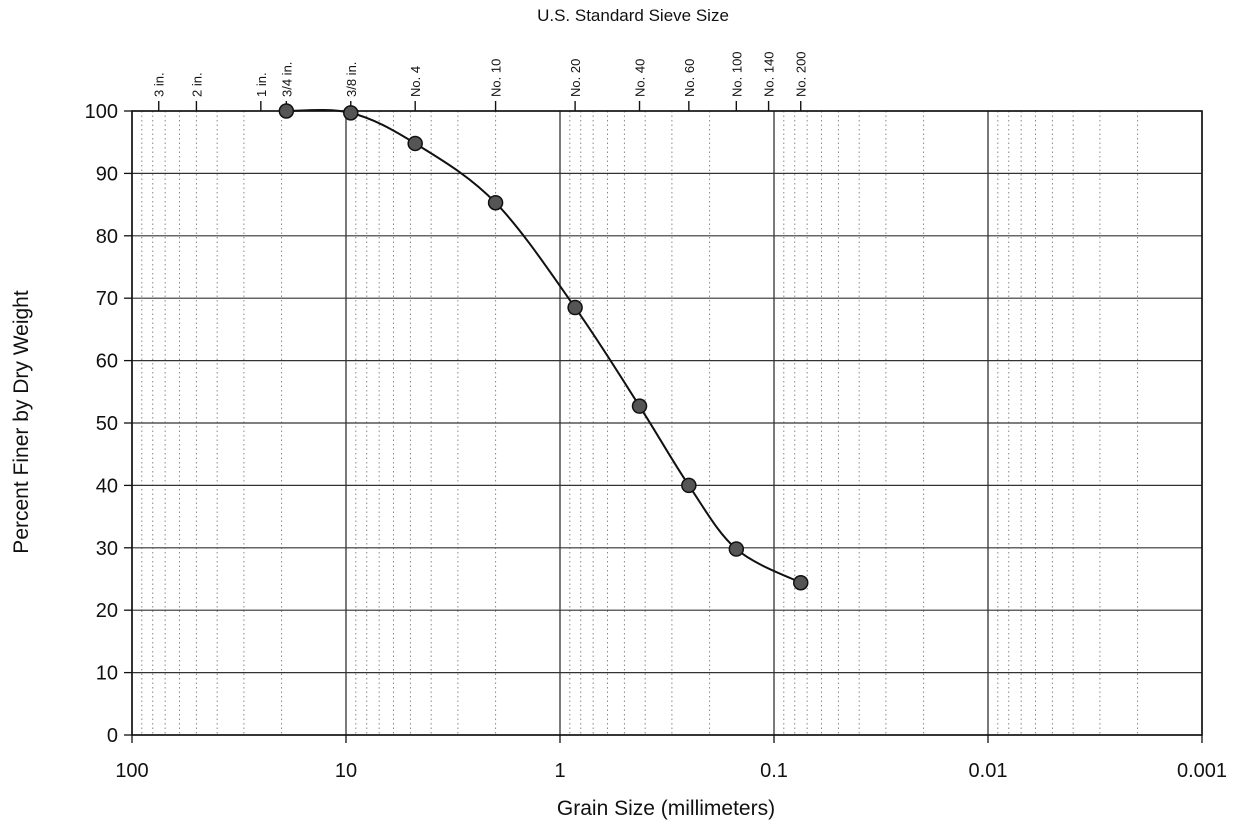 This screenshot has width=1247, height=826. What do you see at coordinates (736, 74) in the screenshot?
I see `sieve-label: No. 100` at bounding box center [736, 74].